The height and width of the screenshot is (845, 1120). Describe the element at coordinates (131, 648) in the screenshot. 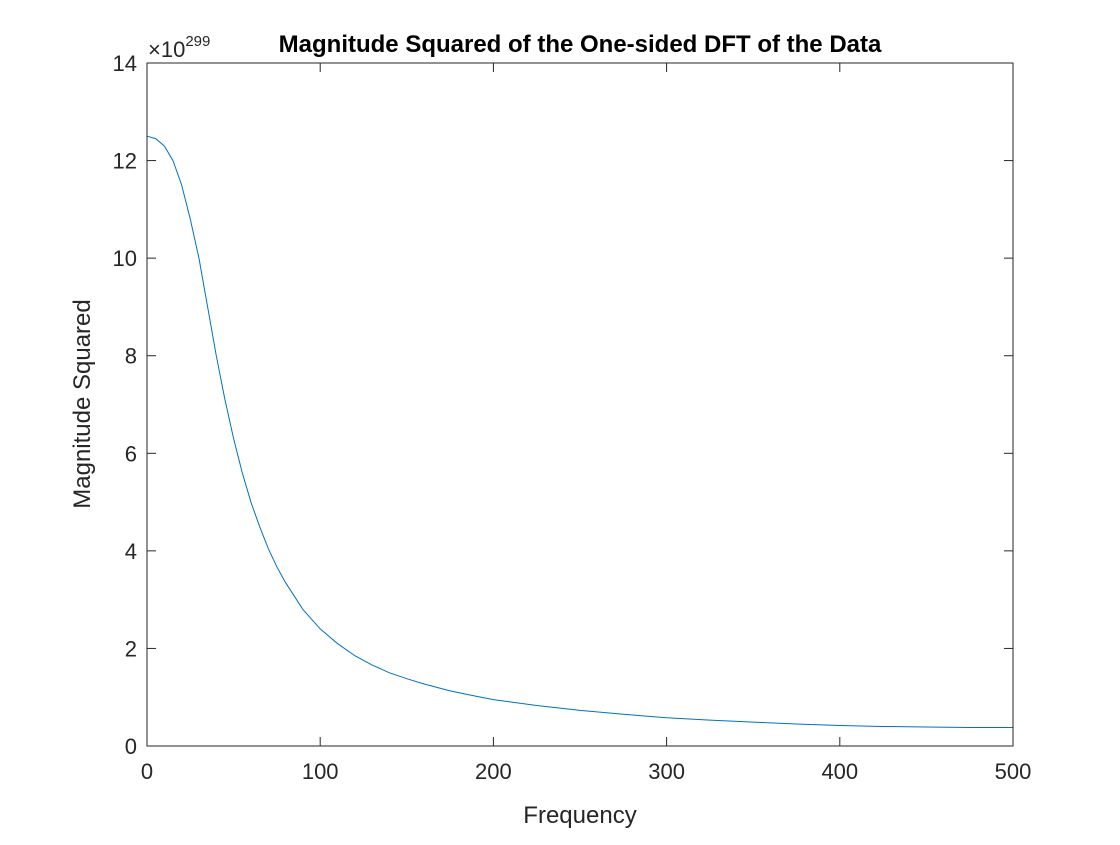

I see `y-tick-label: 2` at that location.